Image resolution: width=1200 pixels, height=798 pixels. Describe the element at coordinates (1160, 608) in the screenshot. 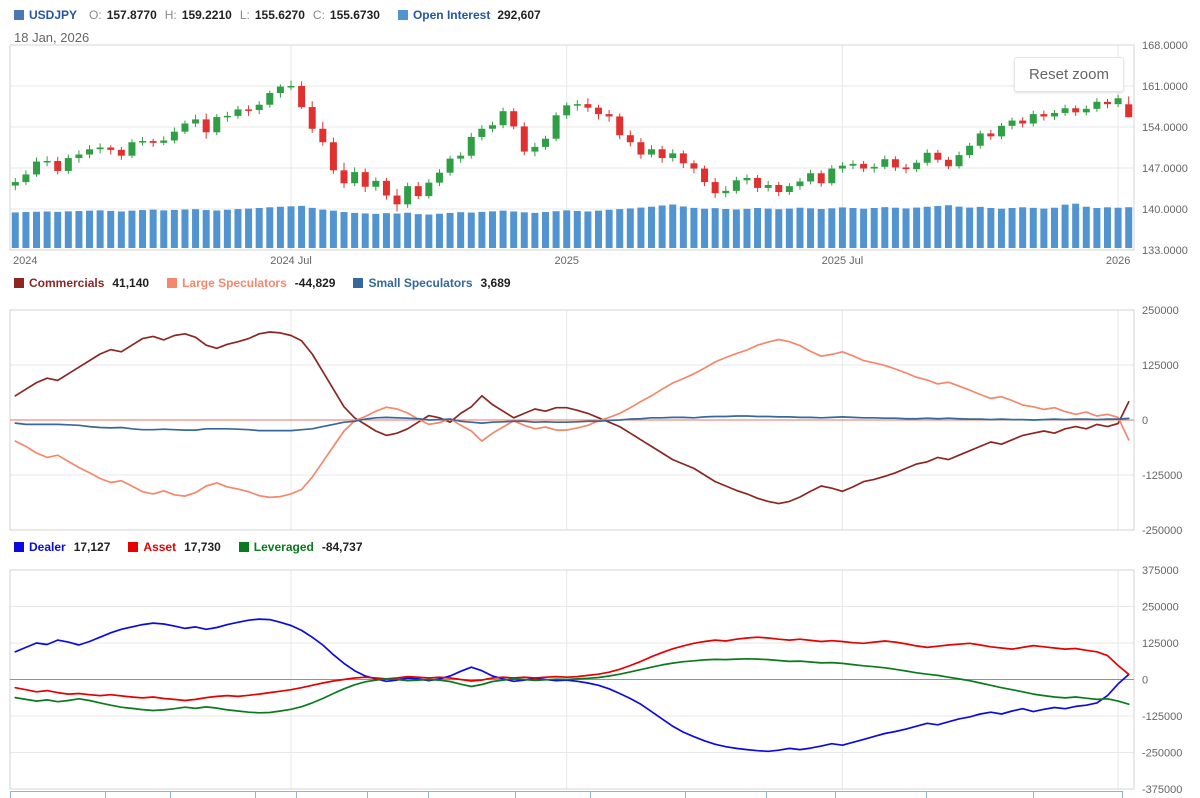

I see `y-axis-label: 250000` at that location.